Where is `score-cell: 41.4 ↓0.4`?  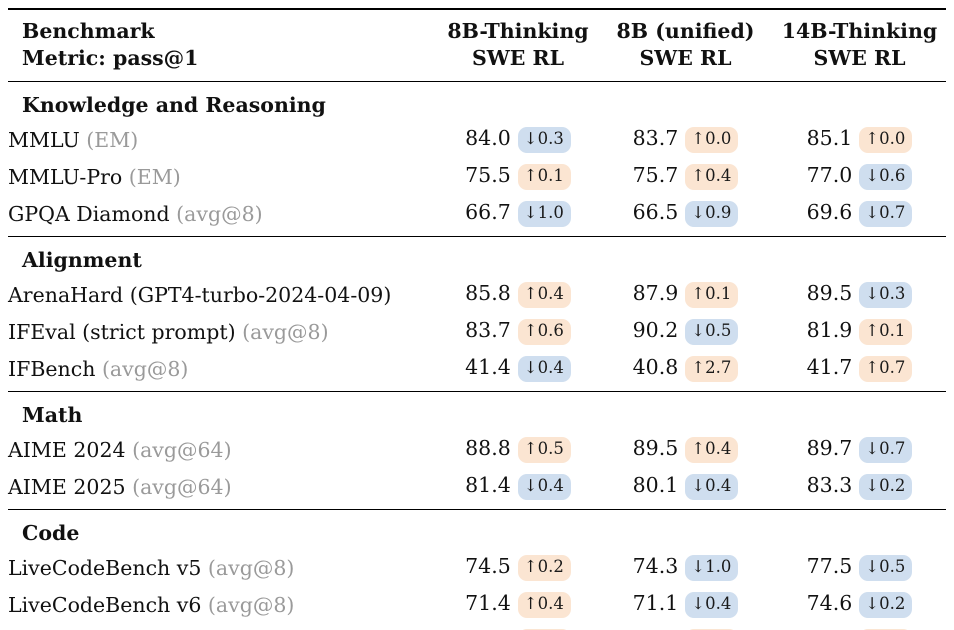
score-cell: 41.4 ↓0.4 is located at coordinates (518, 371).